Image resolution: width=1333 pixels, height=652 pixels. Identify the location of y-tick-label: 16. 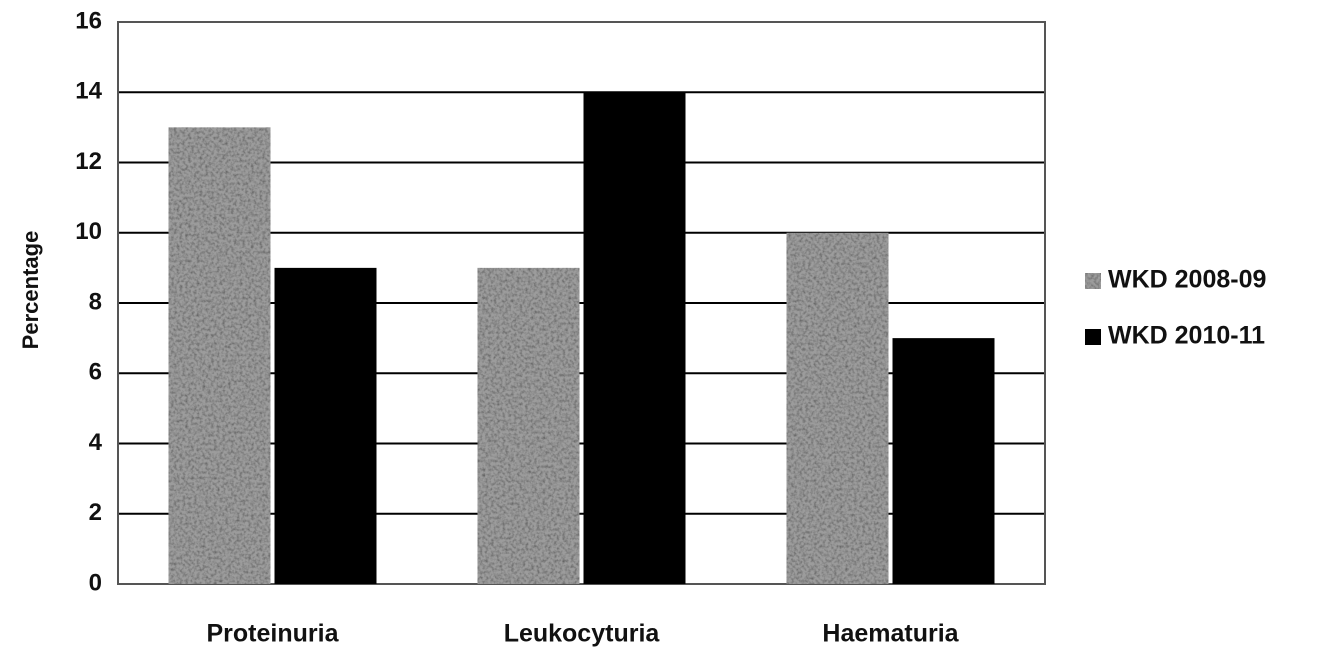
(88, 20).